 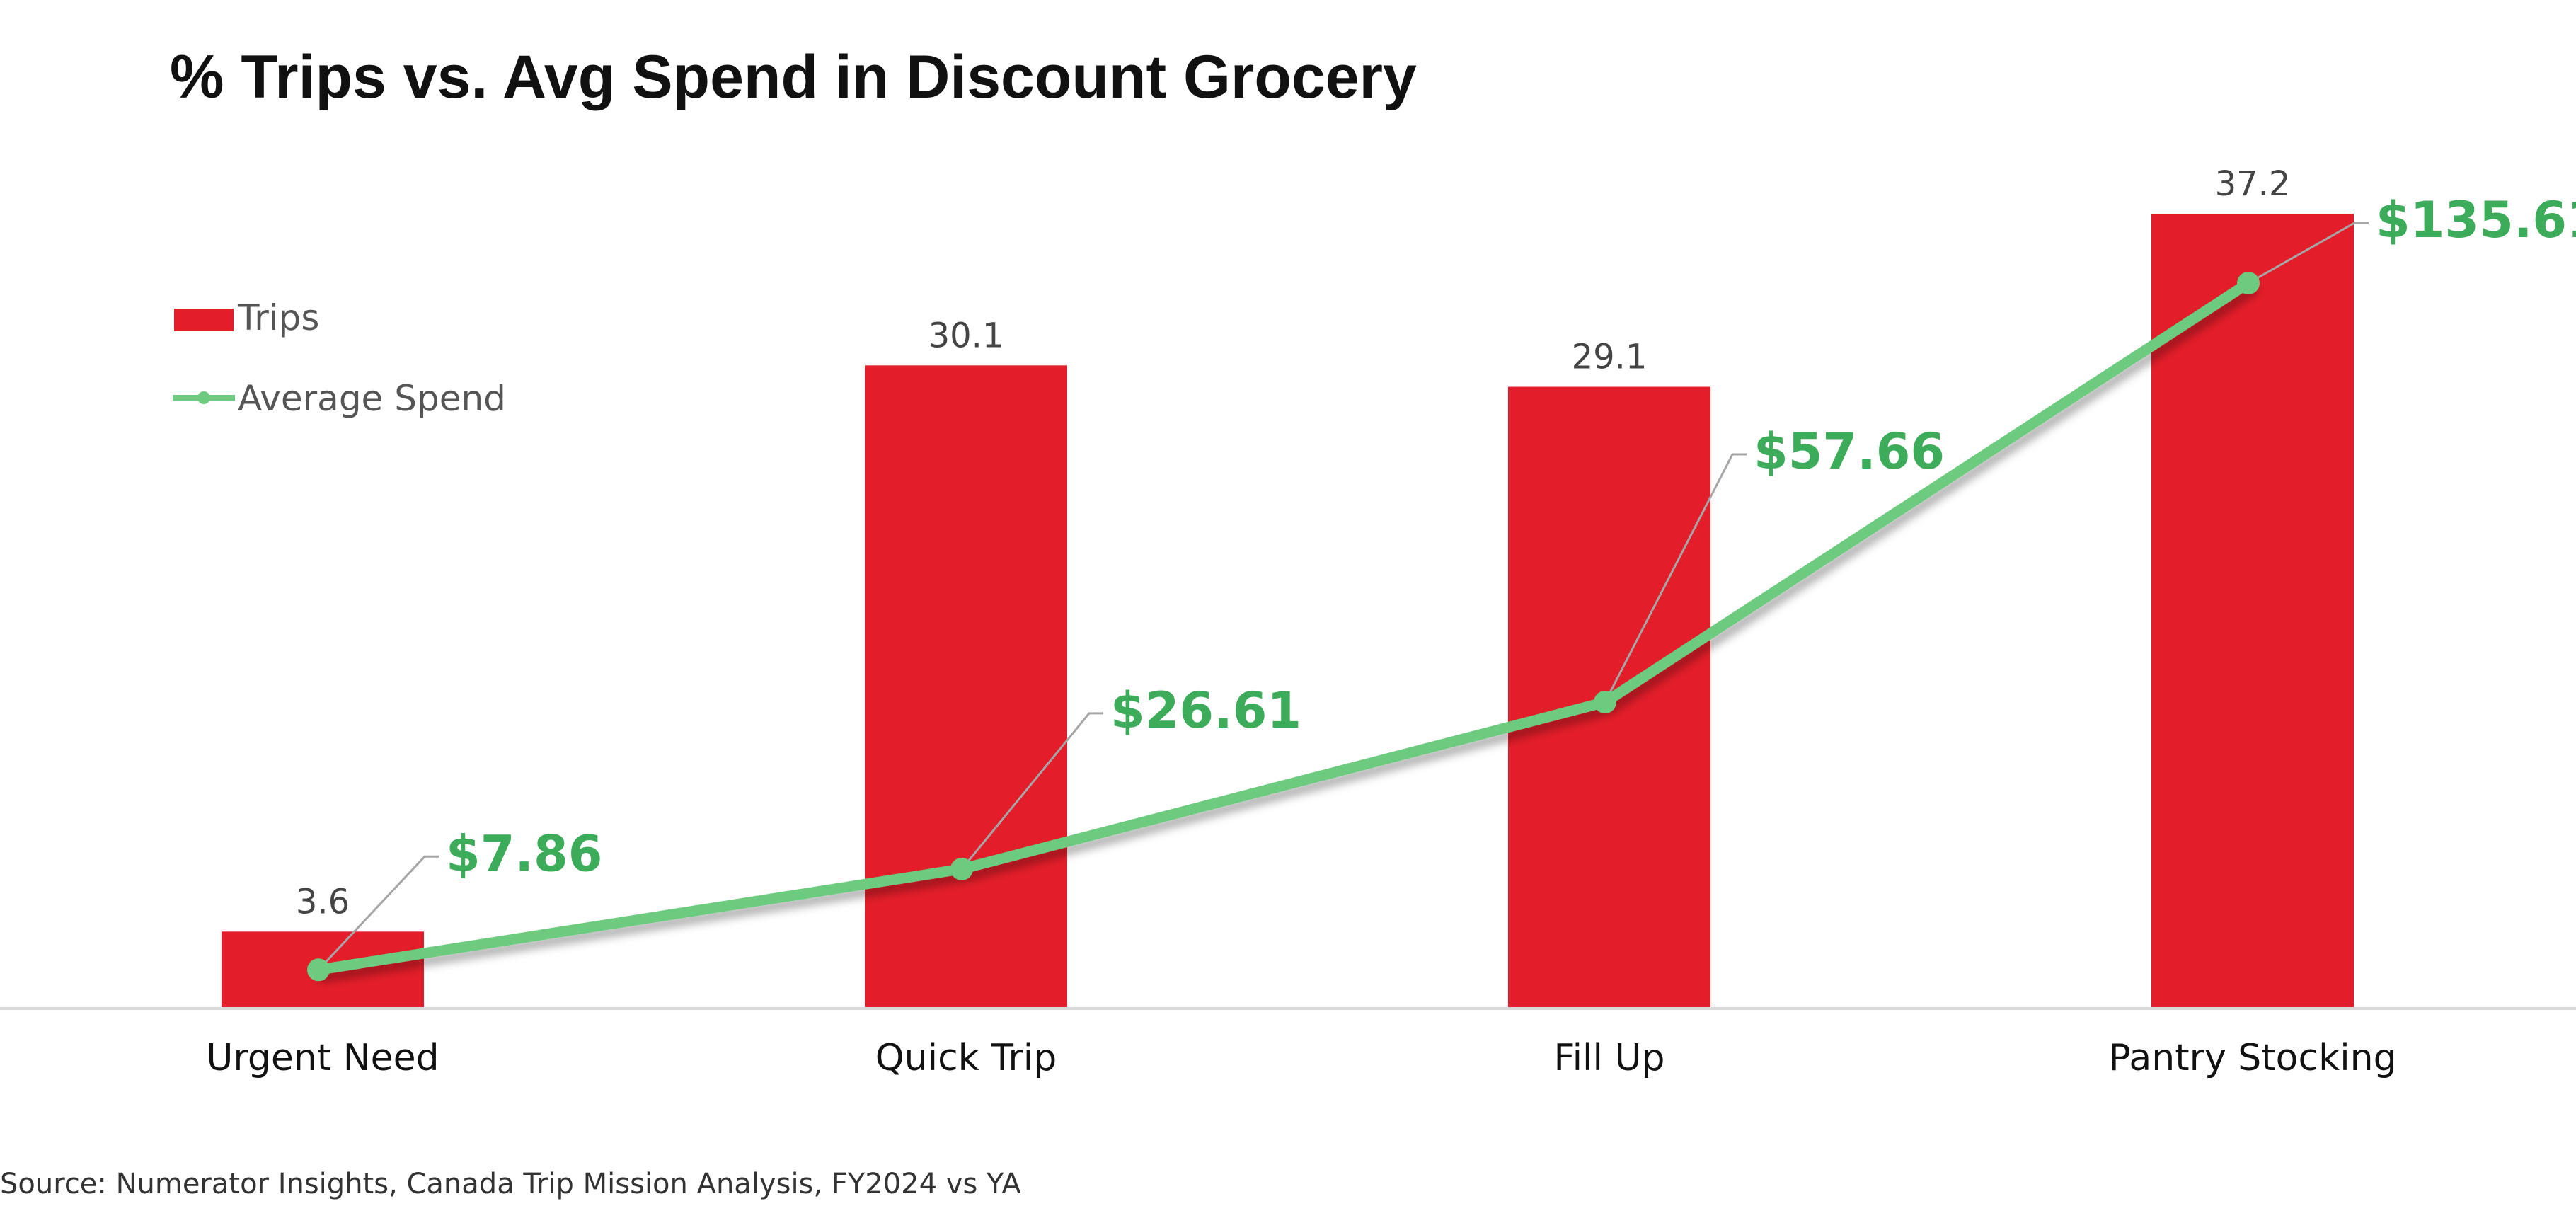 What do you see at coordinates (966, 1058) in the screenshot?
I see `category-label-quick-trip: Quick Trip` at bounding box center [966, 1058].